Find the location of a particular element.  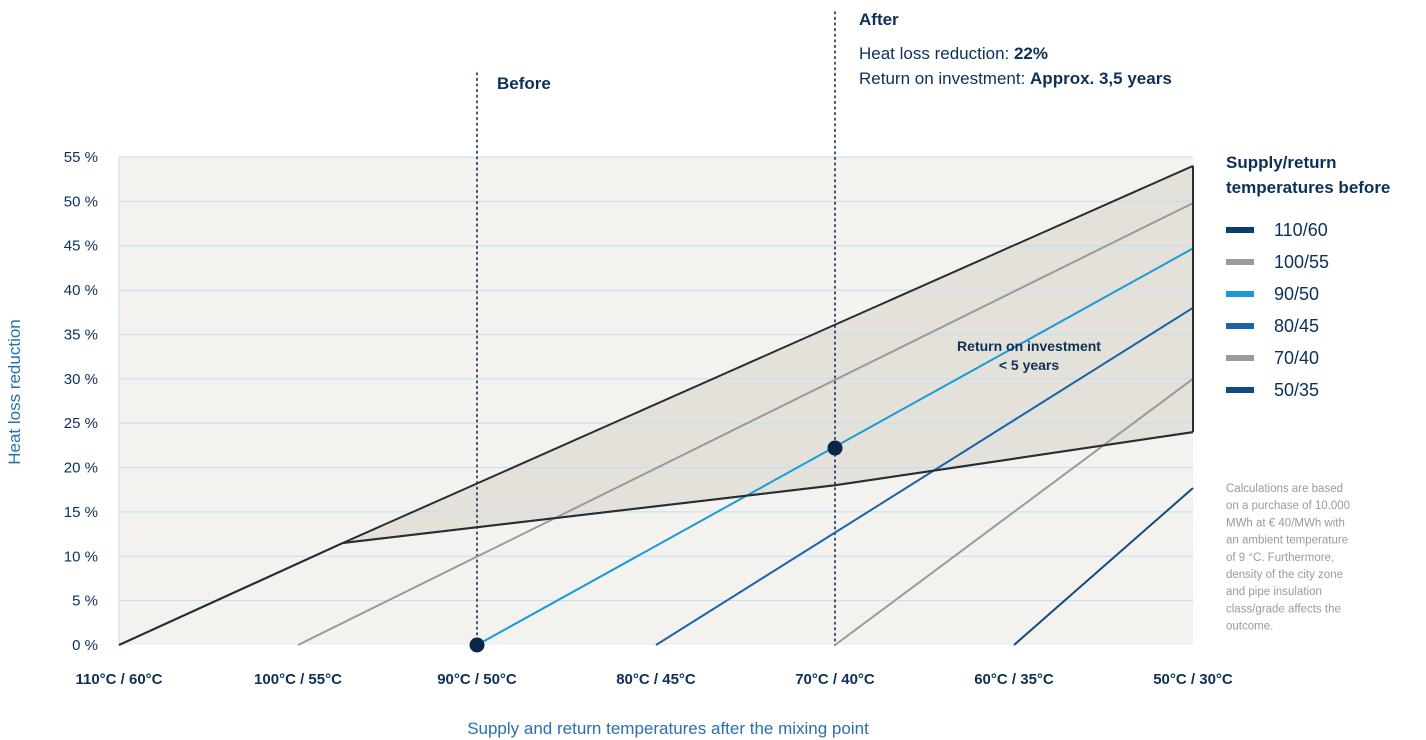

y-tick-label: 15 % is located at coordinates (81, 512).